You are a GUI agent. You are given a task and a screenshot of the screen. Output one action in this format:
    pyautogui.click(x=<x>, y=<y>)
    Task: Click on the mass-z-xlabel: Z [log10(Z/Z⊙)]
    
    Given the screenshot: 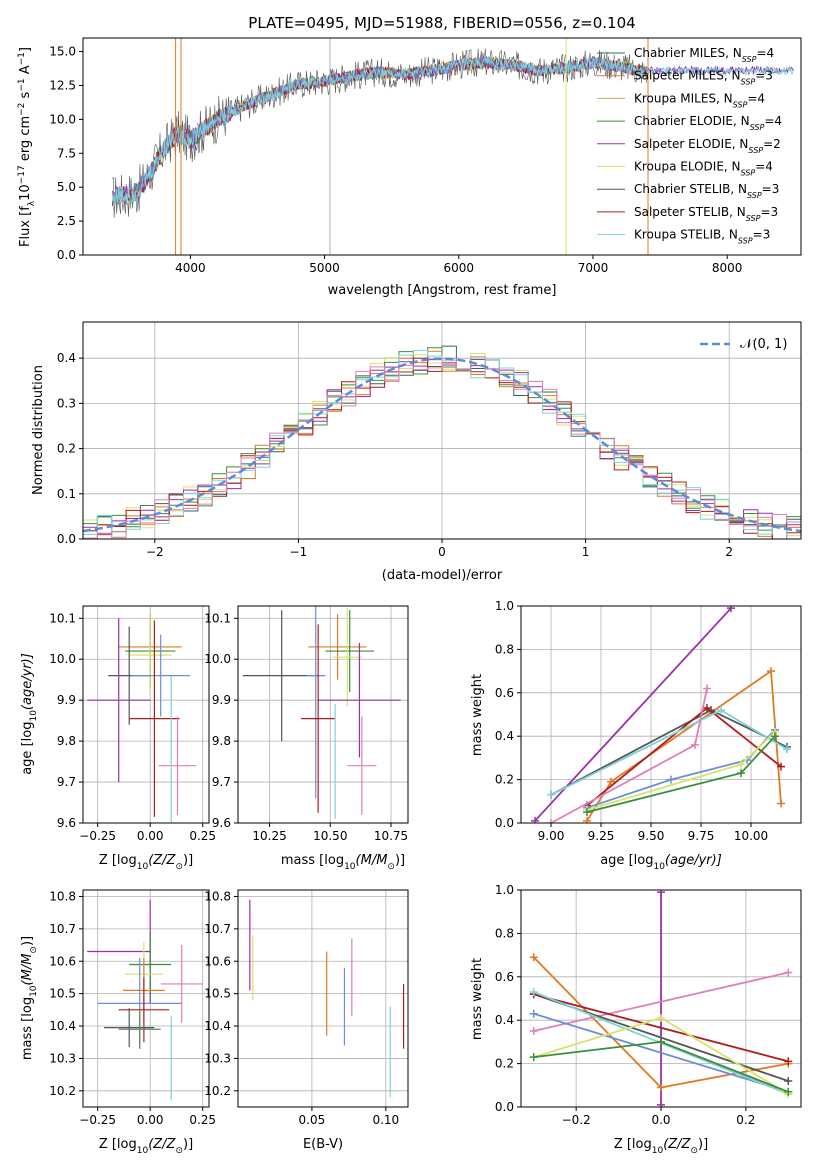 What is the action you would take?
    pyautogui.click(x=146, y=1146)
    